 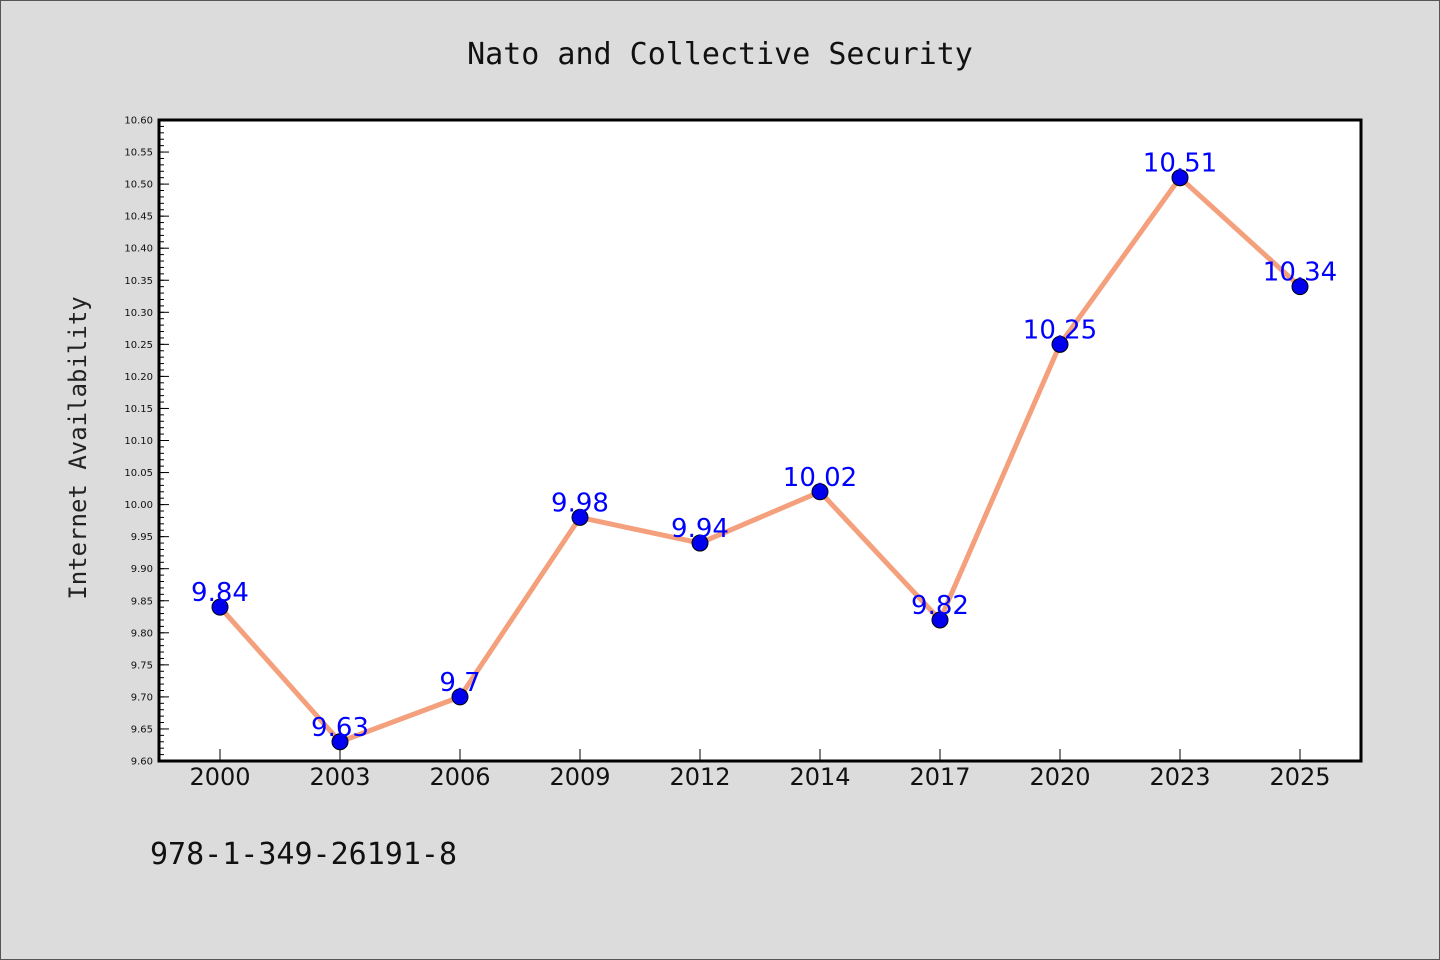 What do you see at coordinates (138, 345) in the screenshot?
I see `y-tick-label: 10.25` at bounding box center [138, 345].